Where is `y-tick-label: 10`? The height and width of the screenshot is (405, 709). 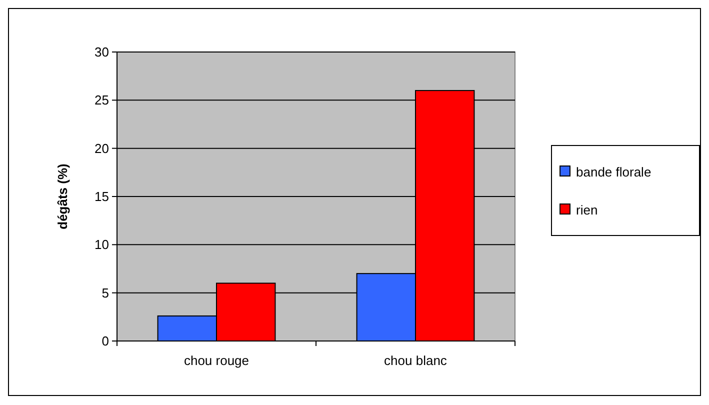 y-tick-label: 10 is located at coordinates (101, 244).